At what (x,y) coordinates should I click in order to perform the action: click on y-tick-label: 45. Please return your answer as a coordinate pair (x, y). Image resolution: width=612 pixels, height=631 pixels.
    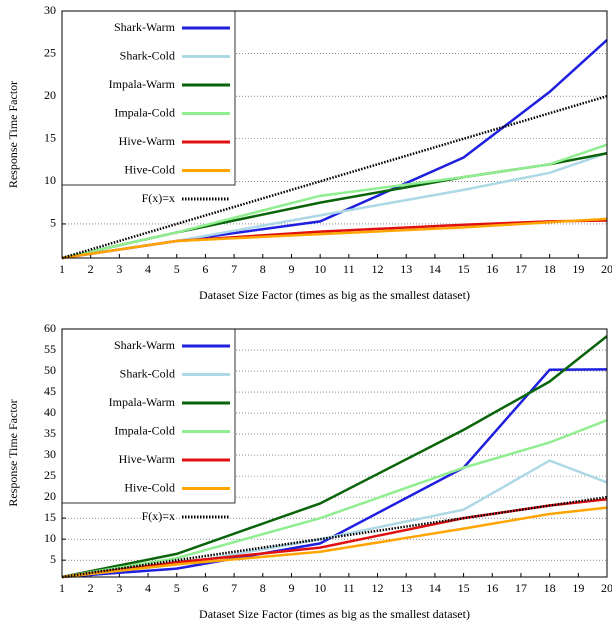
    Looking at the image, I should click on (50, 391).